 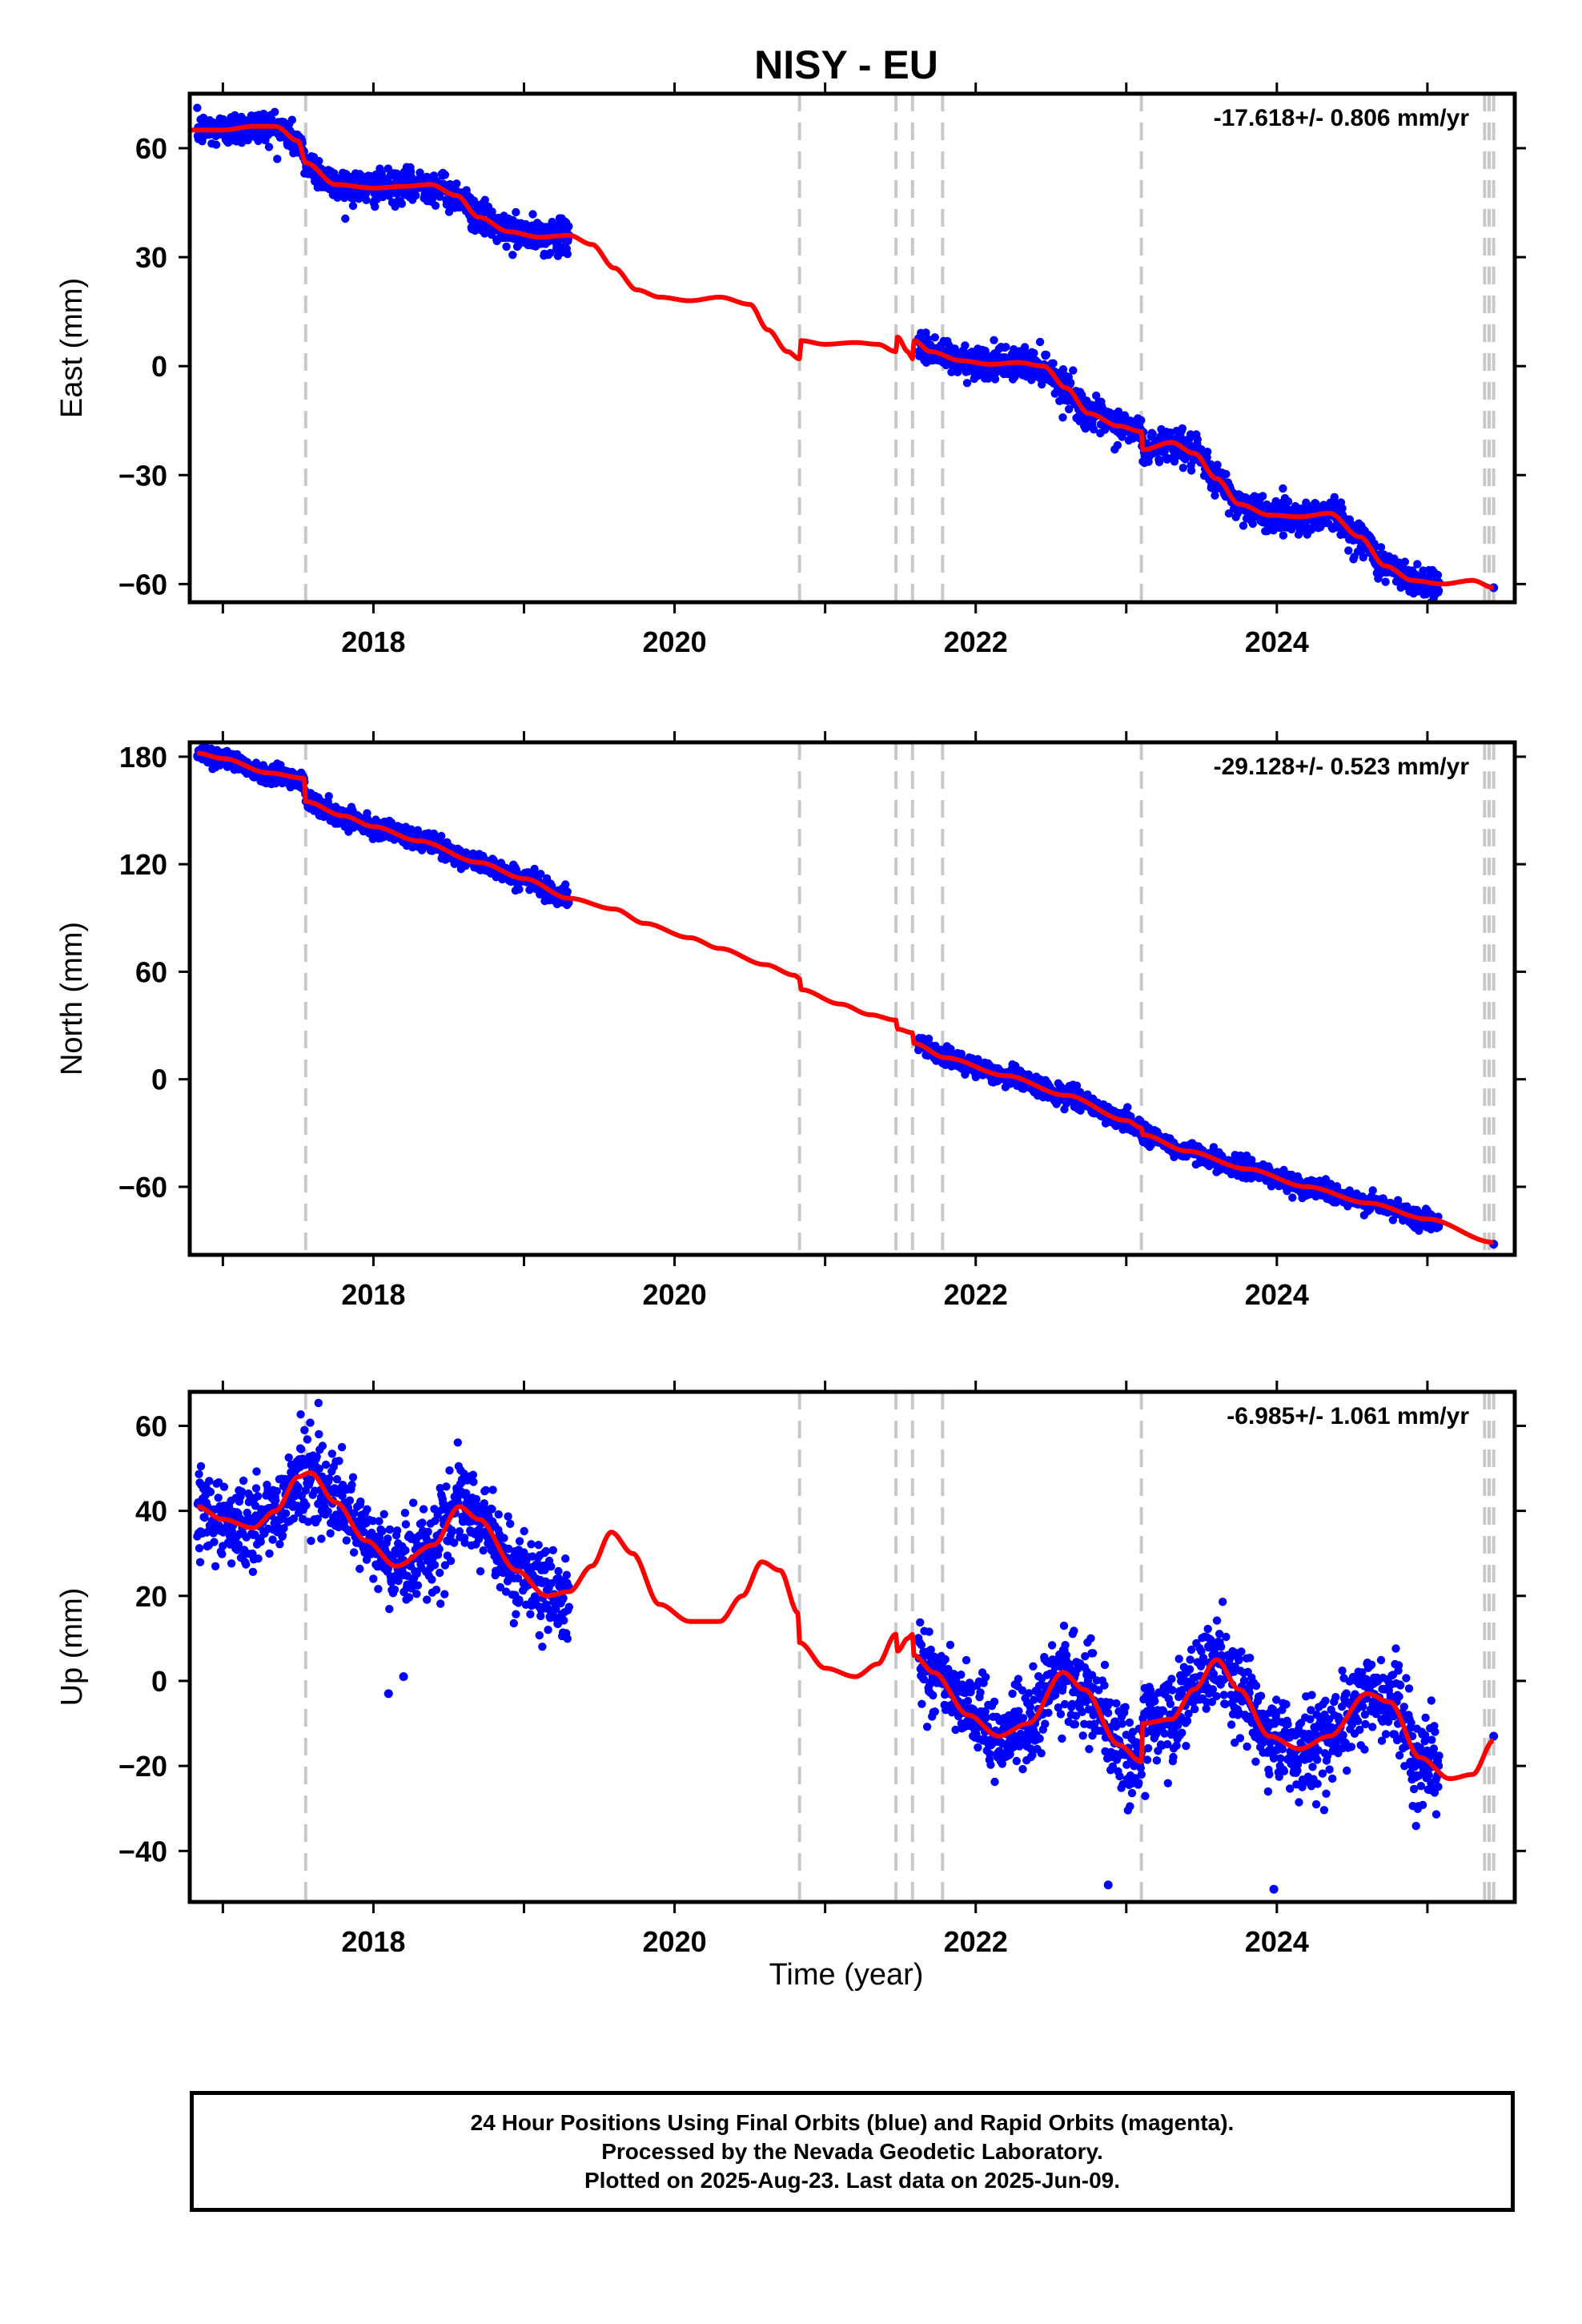 I want to click on rate-label: -29.128+/- 0.523 mm/yr, so click(x=1342, y=767).